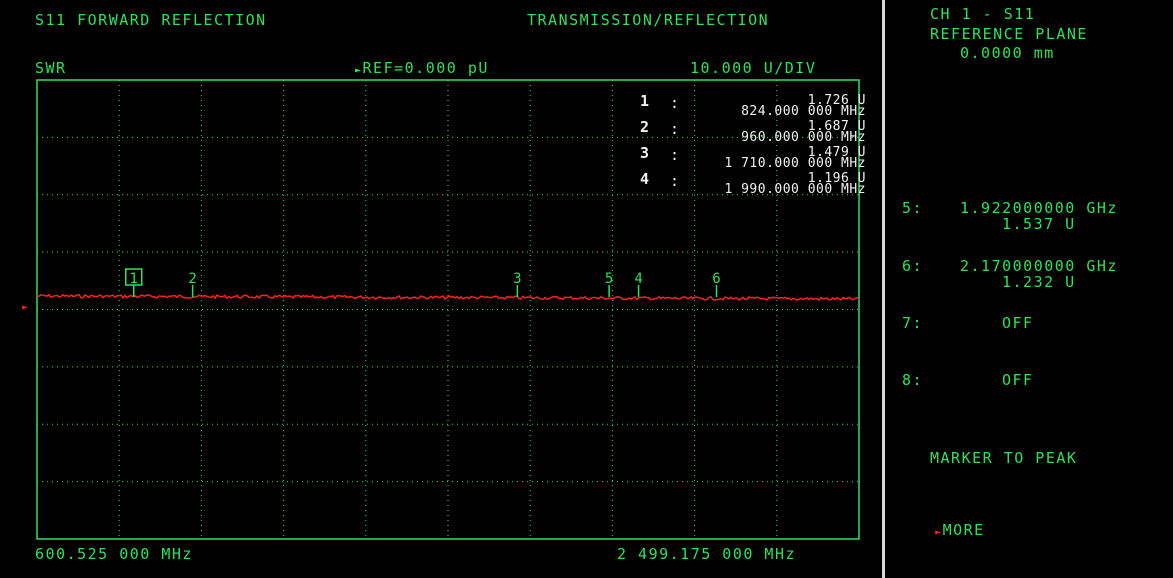 The image size is (1173, 578). What do you see at coordinates (26, 307) in the screenshot?
I see `ref-position-arrow-icon: ►` at bounding box center [26, 307].